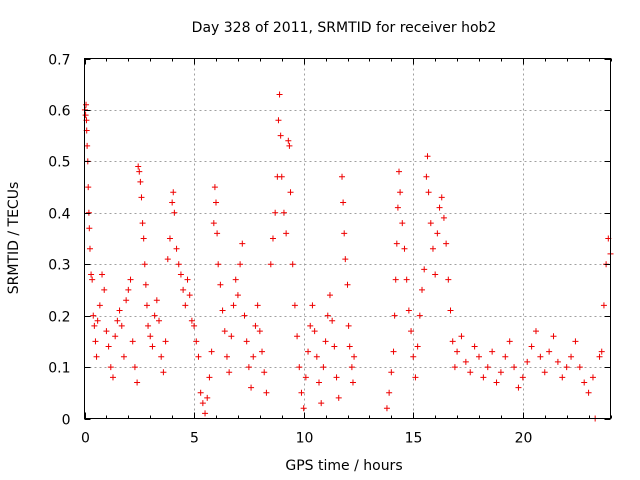 The height and width of the screenshot is (480, 640). Describe the element at coordinates (414, 439) in the screenshot. I see `x-tick-label: 15` at that location.